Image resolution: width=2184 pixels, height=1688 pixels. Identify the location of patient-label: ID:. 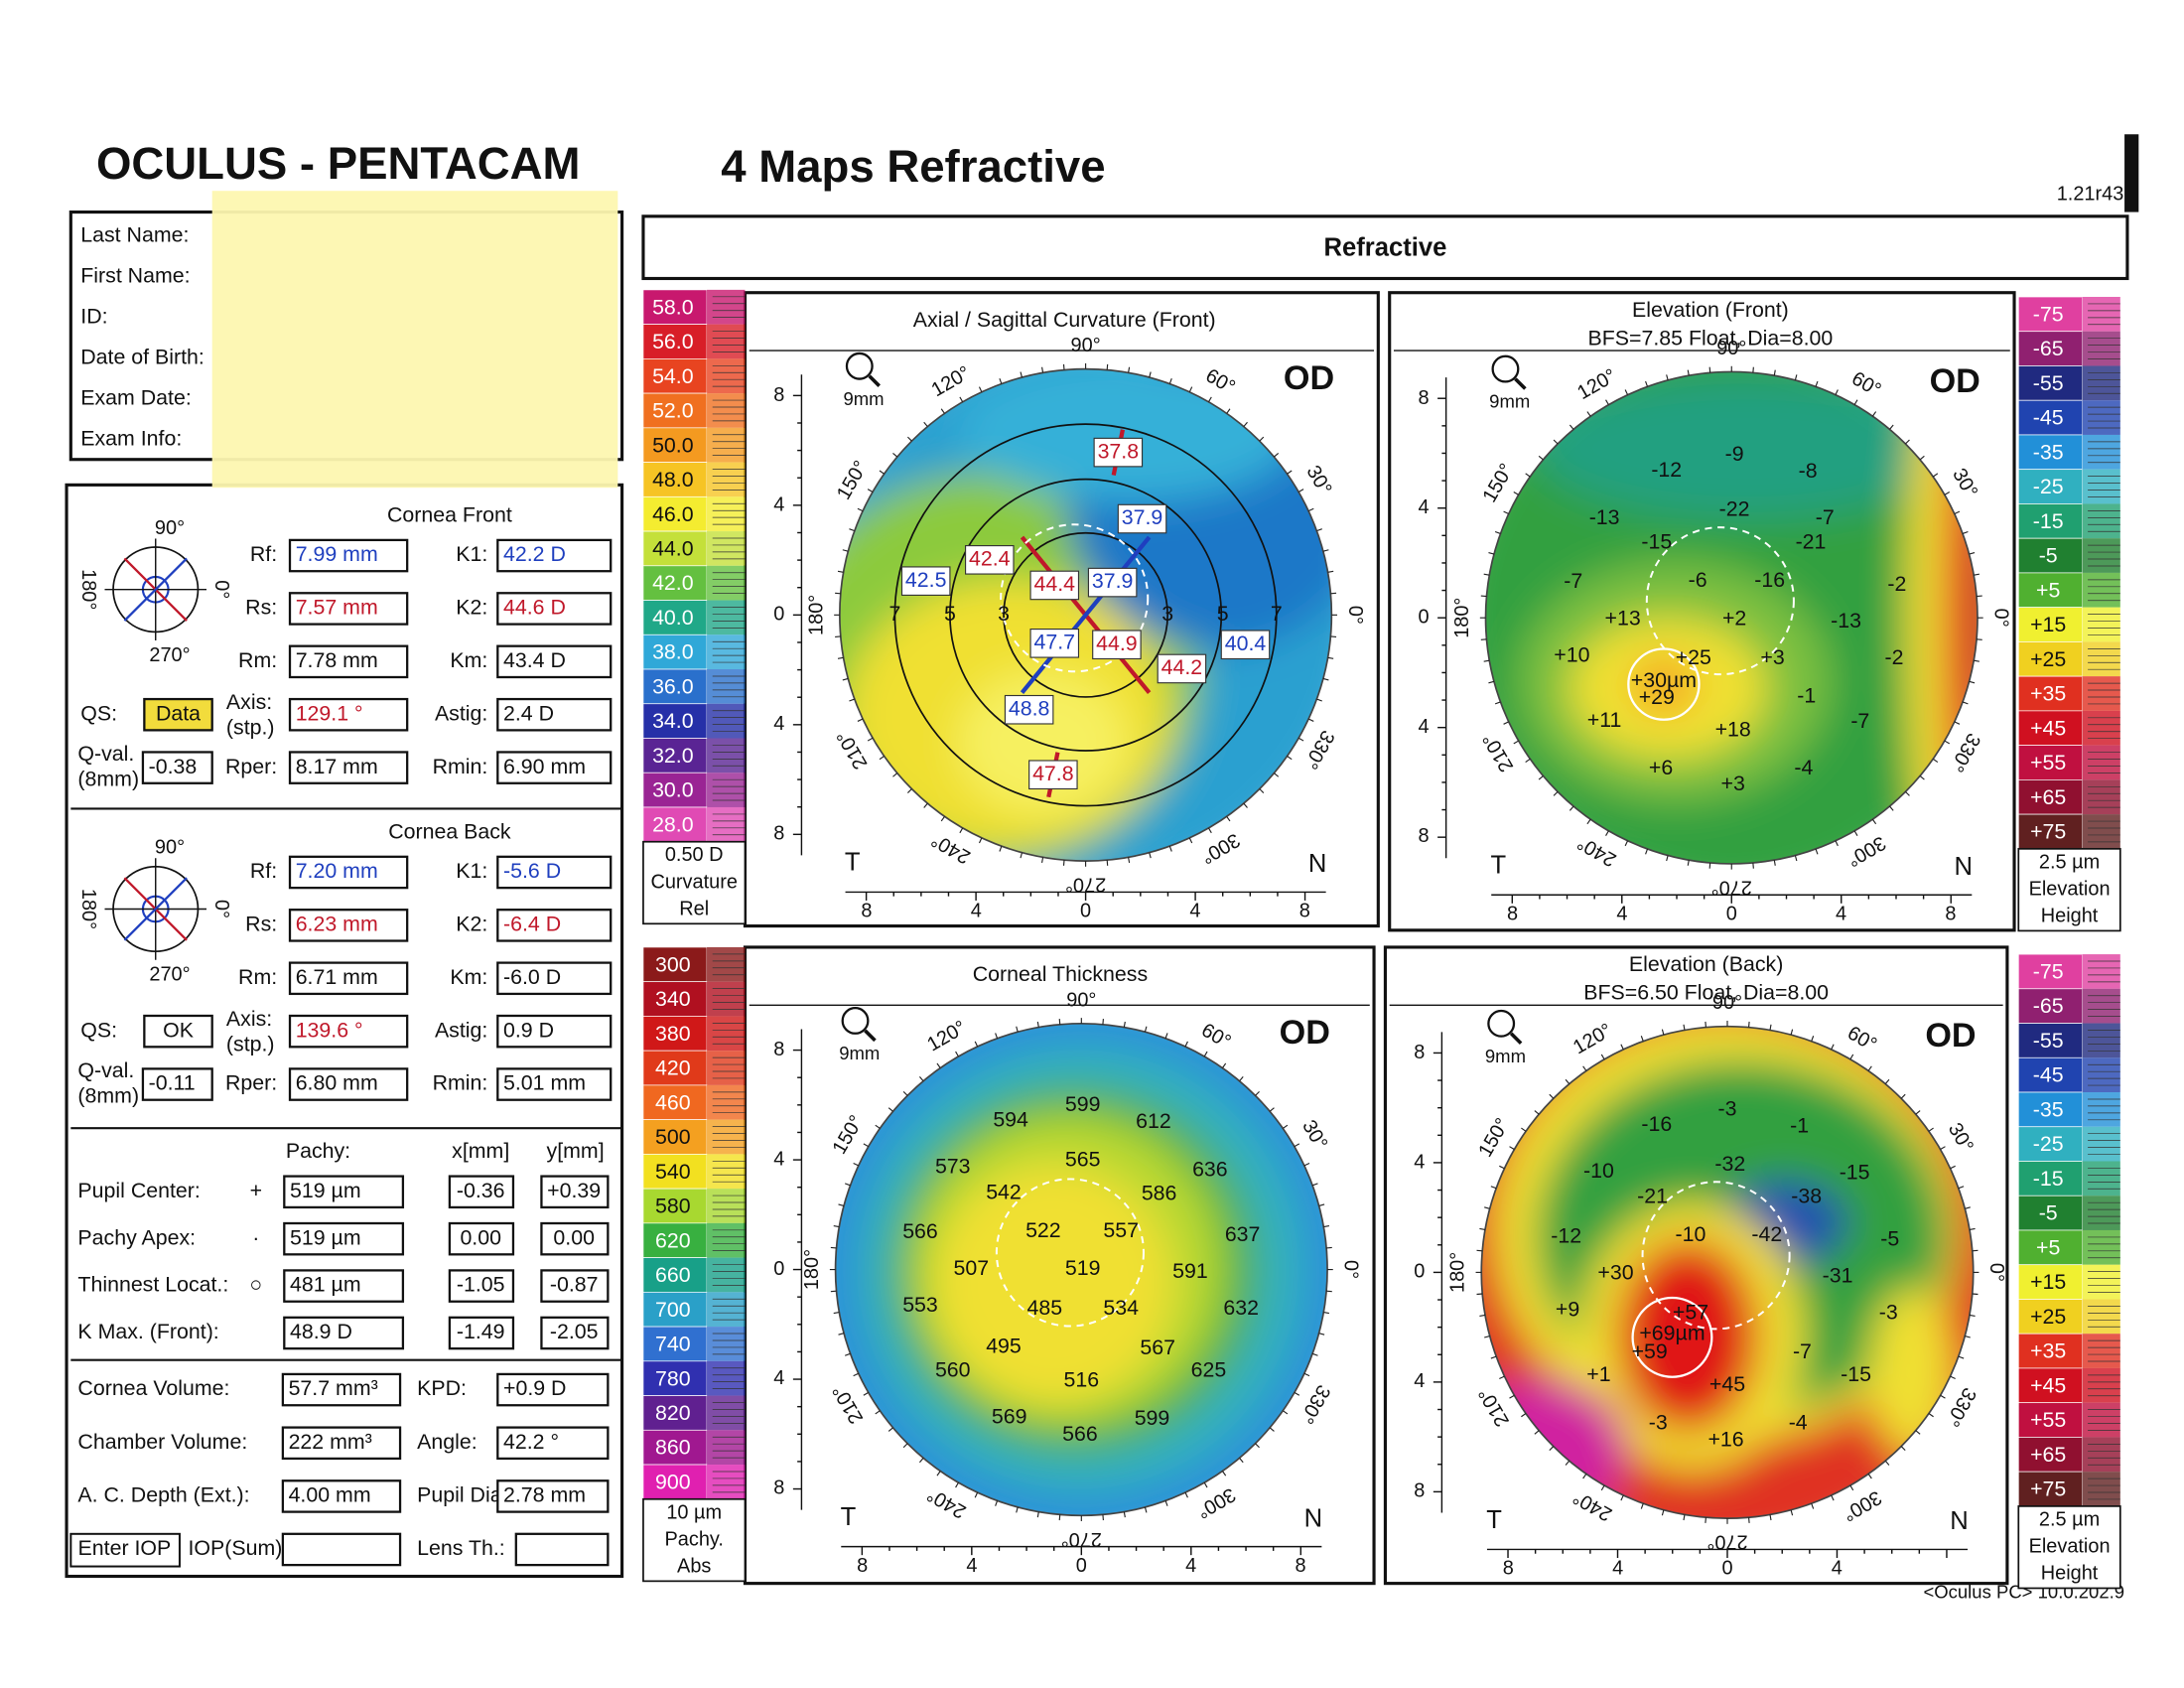
(93, 316).